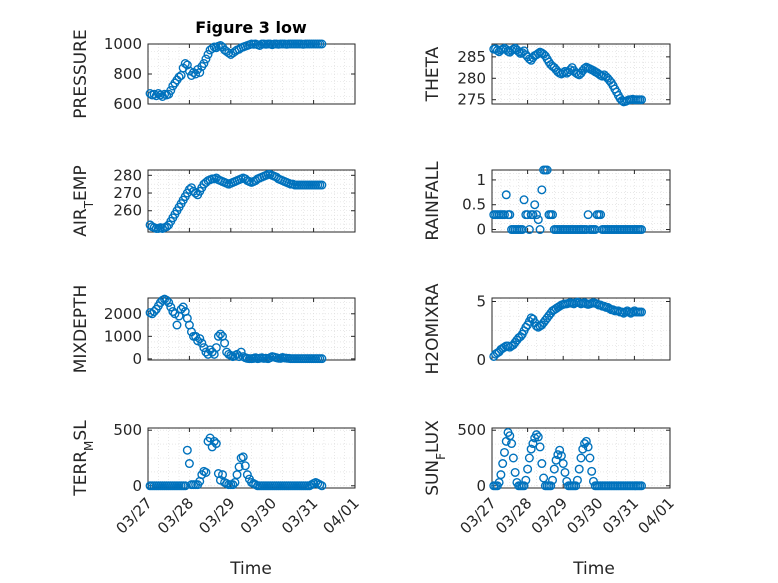  Describe the element at coordinates (593, 569) in the screenshot. I see `x-axis-label-right: Time` at that location.